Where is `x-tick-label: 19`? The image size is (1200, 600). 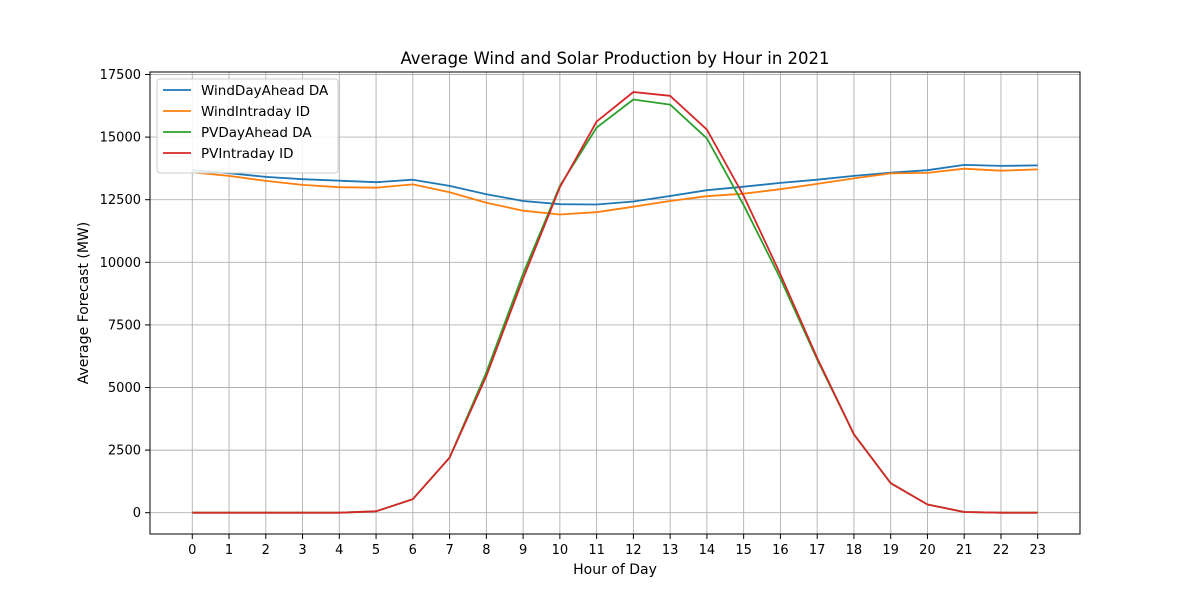 x-tick-label: 19 is located at coordinates (890, 550).